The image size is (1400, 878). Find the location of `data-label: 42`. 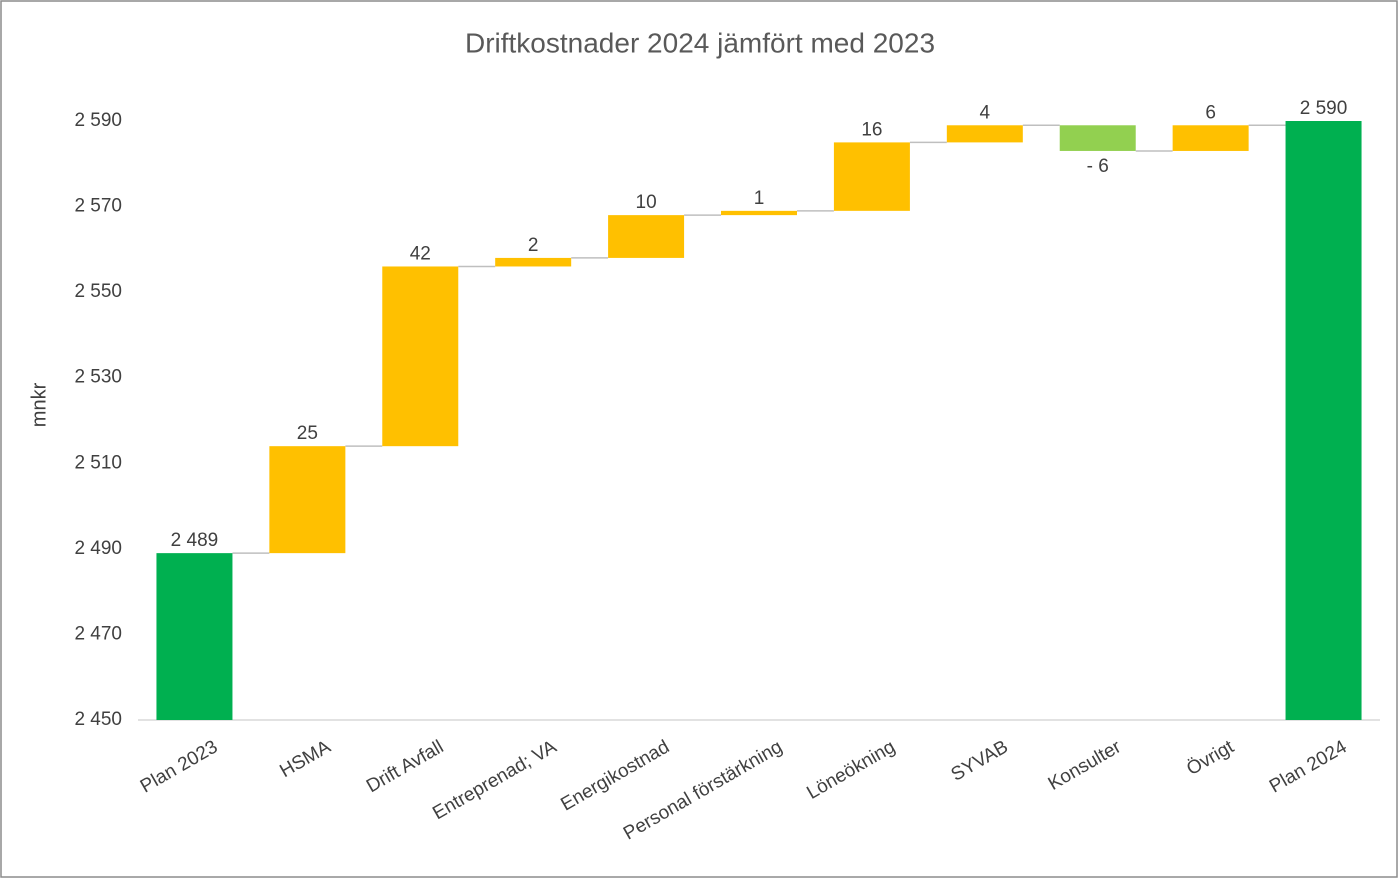

data-label: 42 is located at coordinates (420, 253).